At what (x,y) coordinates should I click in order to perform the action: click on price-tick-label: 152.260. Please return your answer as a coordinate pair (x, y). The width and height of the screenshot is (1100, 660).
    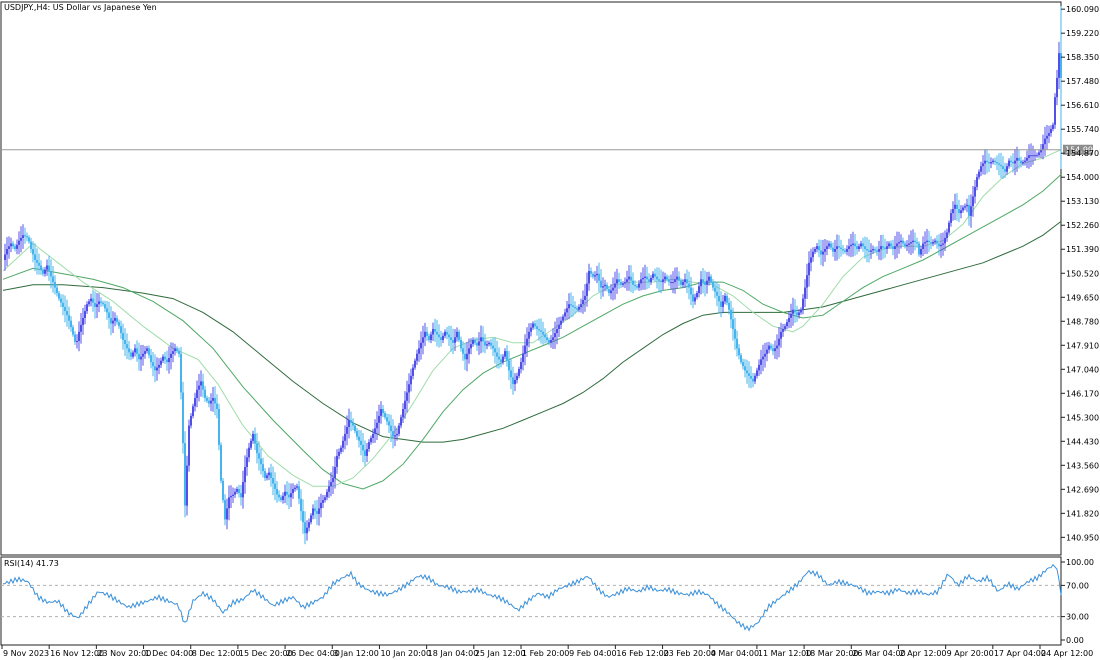
    Looking at the image, I should click on (1082, 225).